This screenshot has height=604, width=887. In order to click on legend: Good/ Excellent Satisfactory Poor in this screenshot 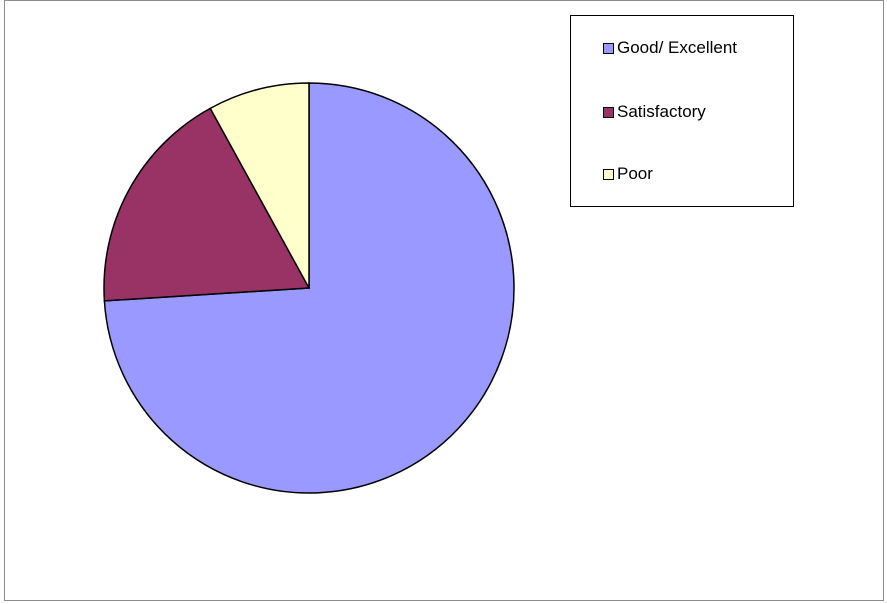, I will do `click(682, 111)`.